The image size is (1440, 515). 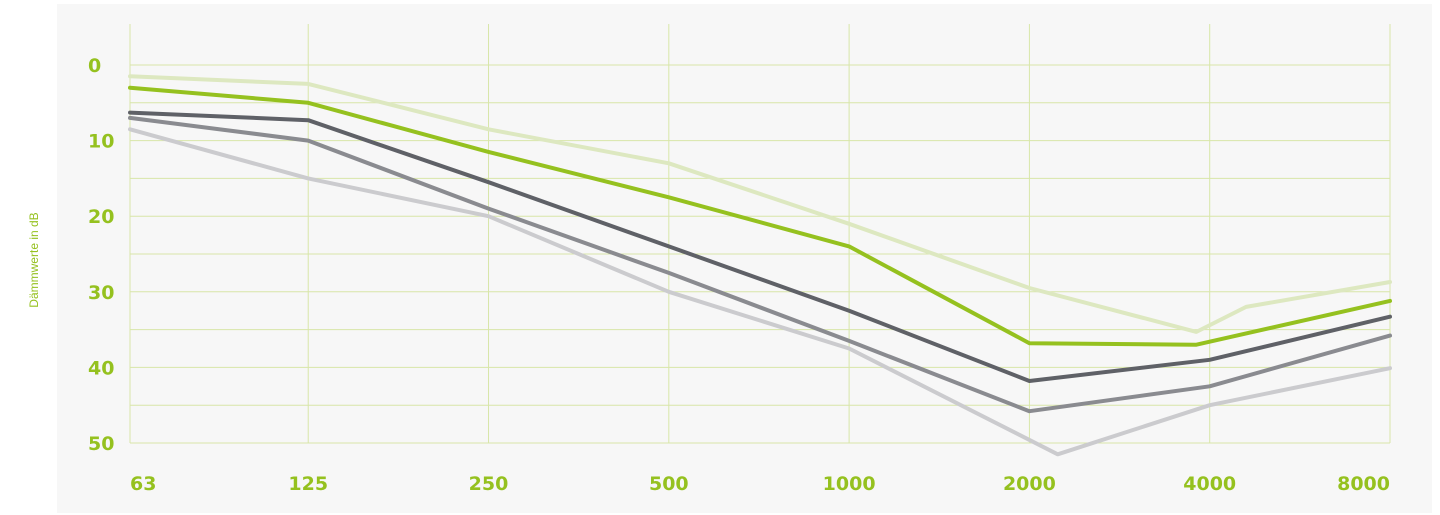 What do you see at coordinates (101, 293) in the screenshot?
I see `y-tick-label-30: 30` at bounding box center [101, 293].